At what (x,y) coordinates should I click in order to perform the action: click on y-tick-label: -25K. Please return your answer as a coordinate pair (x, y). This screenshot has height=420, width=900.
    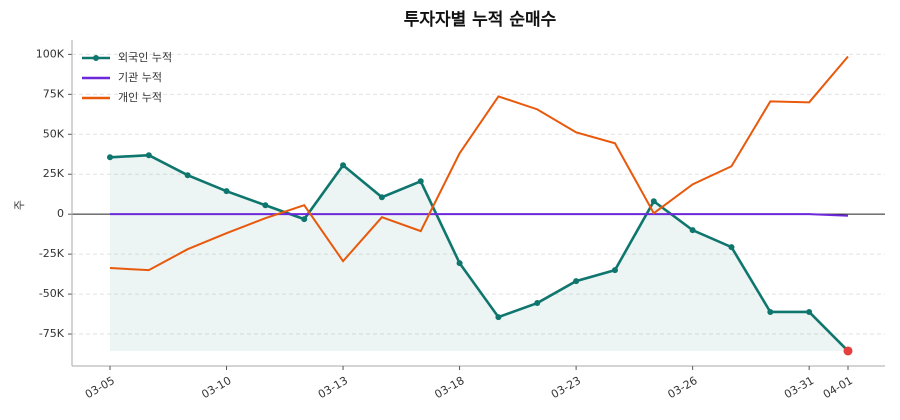
    Looking at the image, I should click on (52, 253).